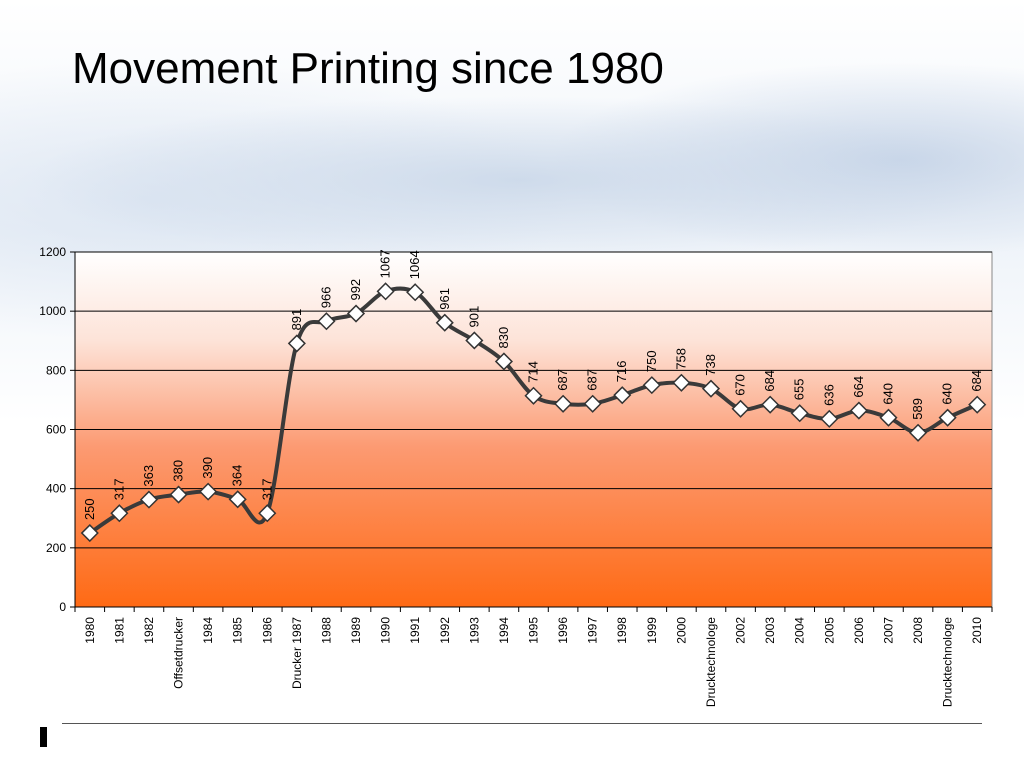  Describe the element at coordinates (207, 468) in the screenshot. I see `data-label: 390` at that location.